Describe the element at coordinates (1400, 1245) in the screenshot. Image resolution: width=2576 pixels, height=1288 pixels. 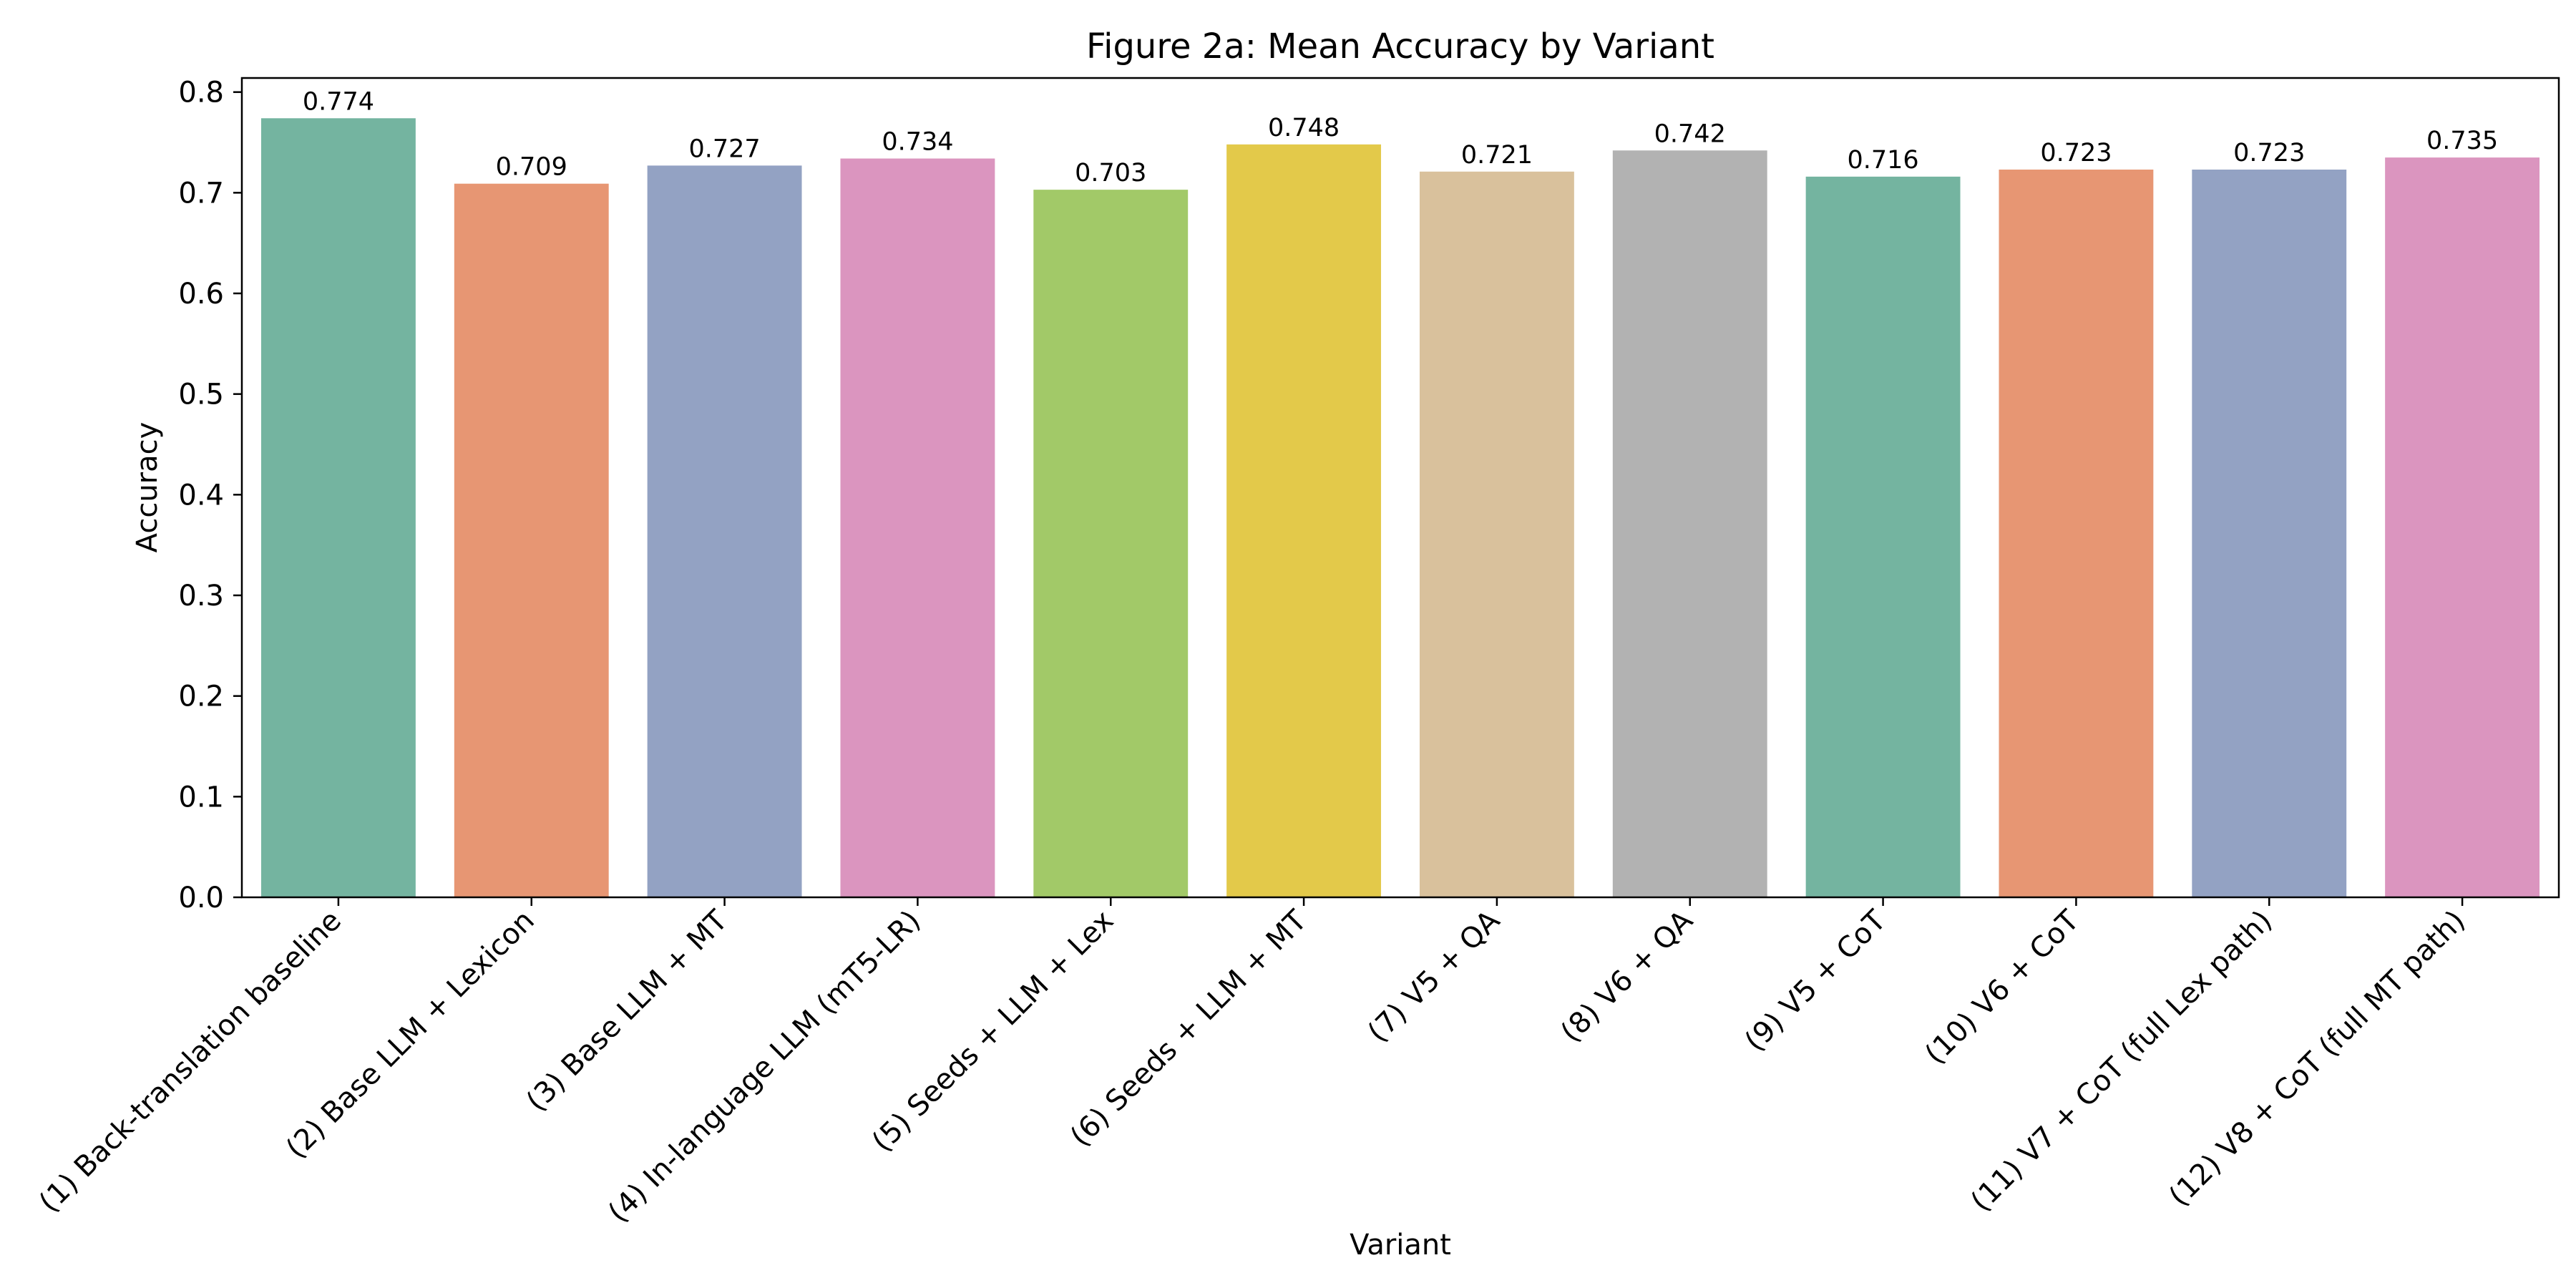
I see `x-axis-label: Variant` at that location.